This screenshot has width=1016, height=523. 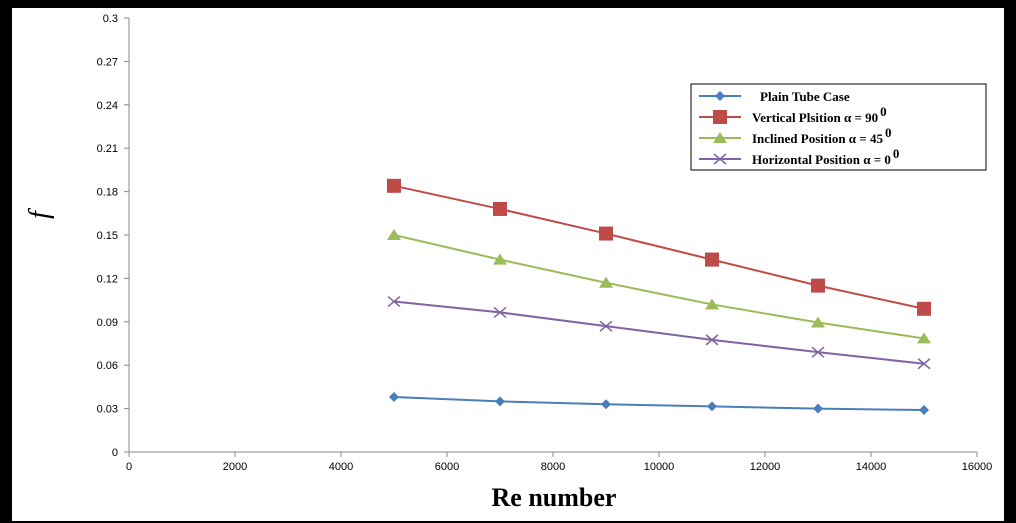 What do you see at coordinates (235, 467) in the screenshot?
I see `x-tick-label: 2000` at bounding box center [235, 467].